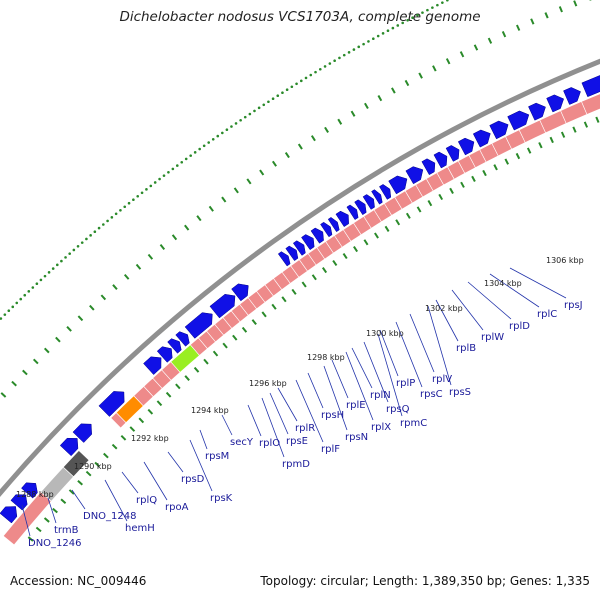 This screenshot has height=600, width=600. I want to click on gene-label: rplE, so click(356, 405).